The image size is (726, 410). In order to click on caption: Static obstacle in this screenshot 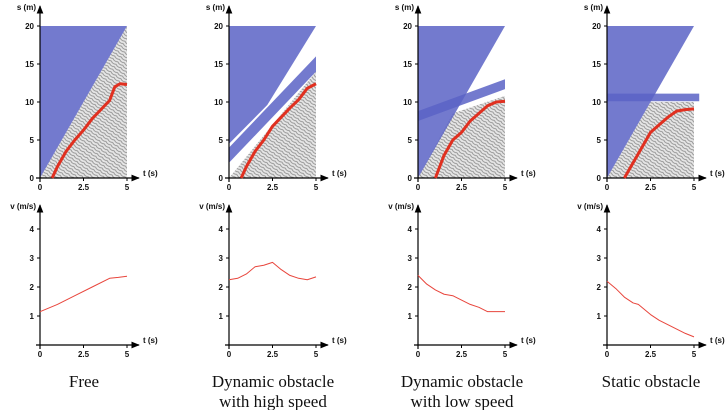, I will do `click(651, 381)`.